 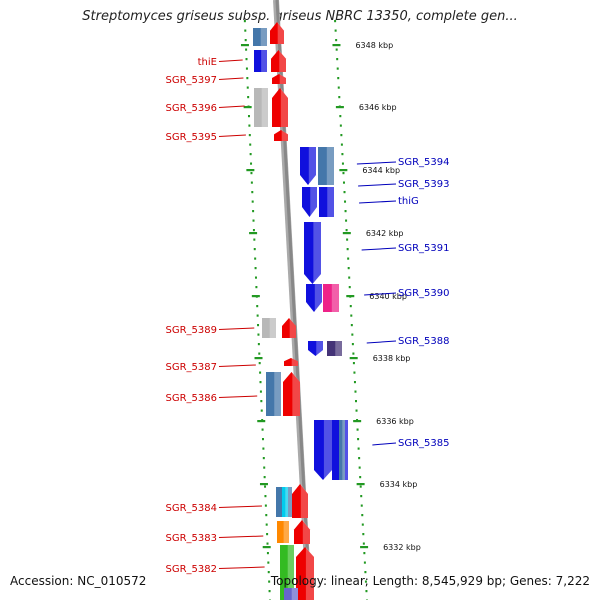 What do you see at coordinates (424, 162) in the screenshot?
I see `gene-label-right: SGR_5394` at bounding box center [424, 162].